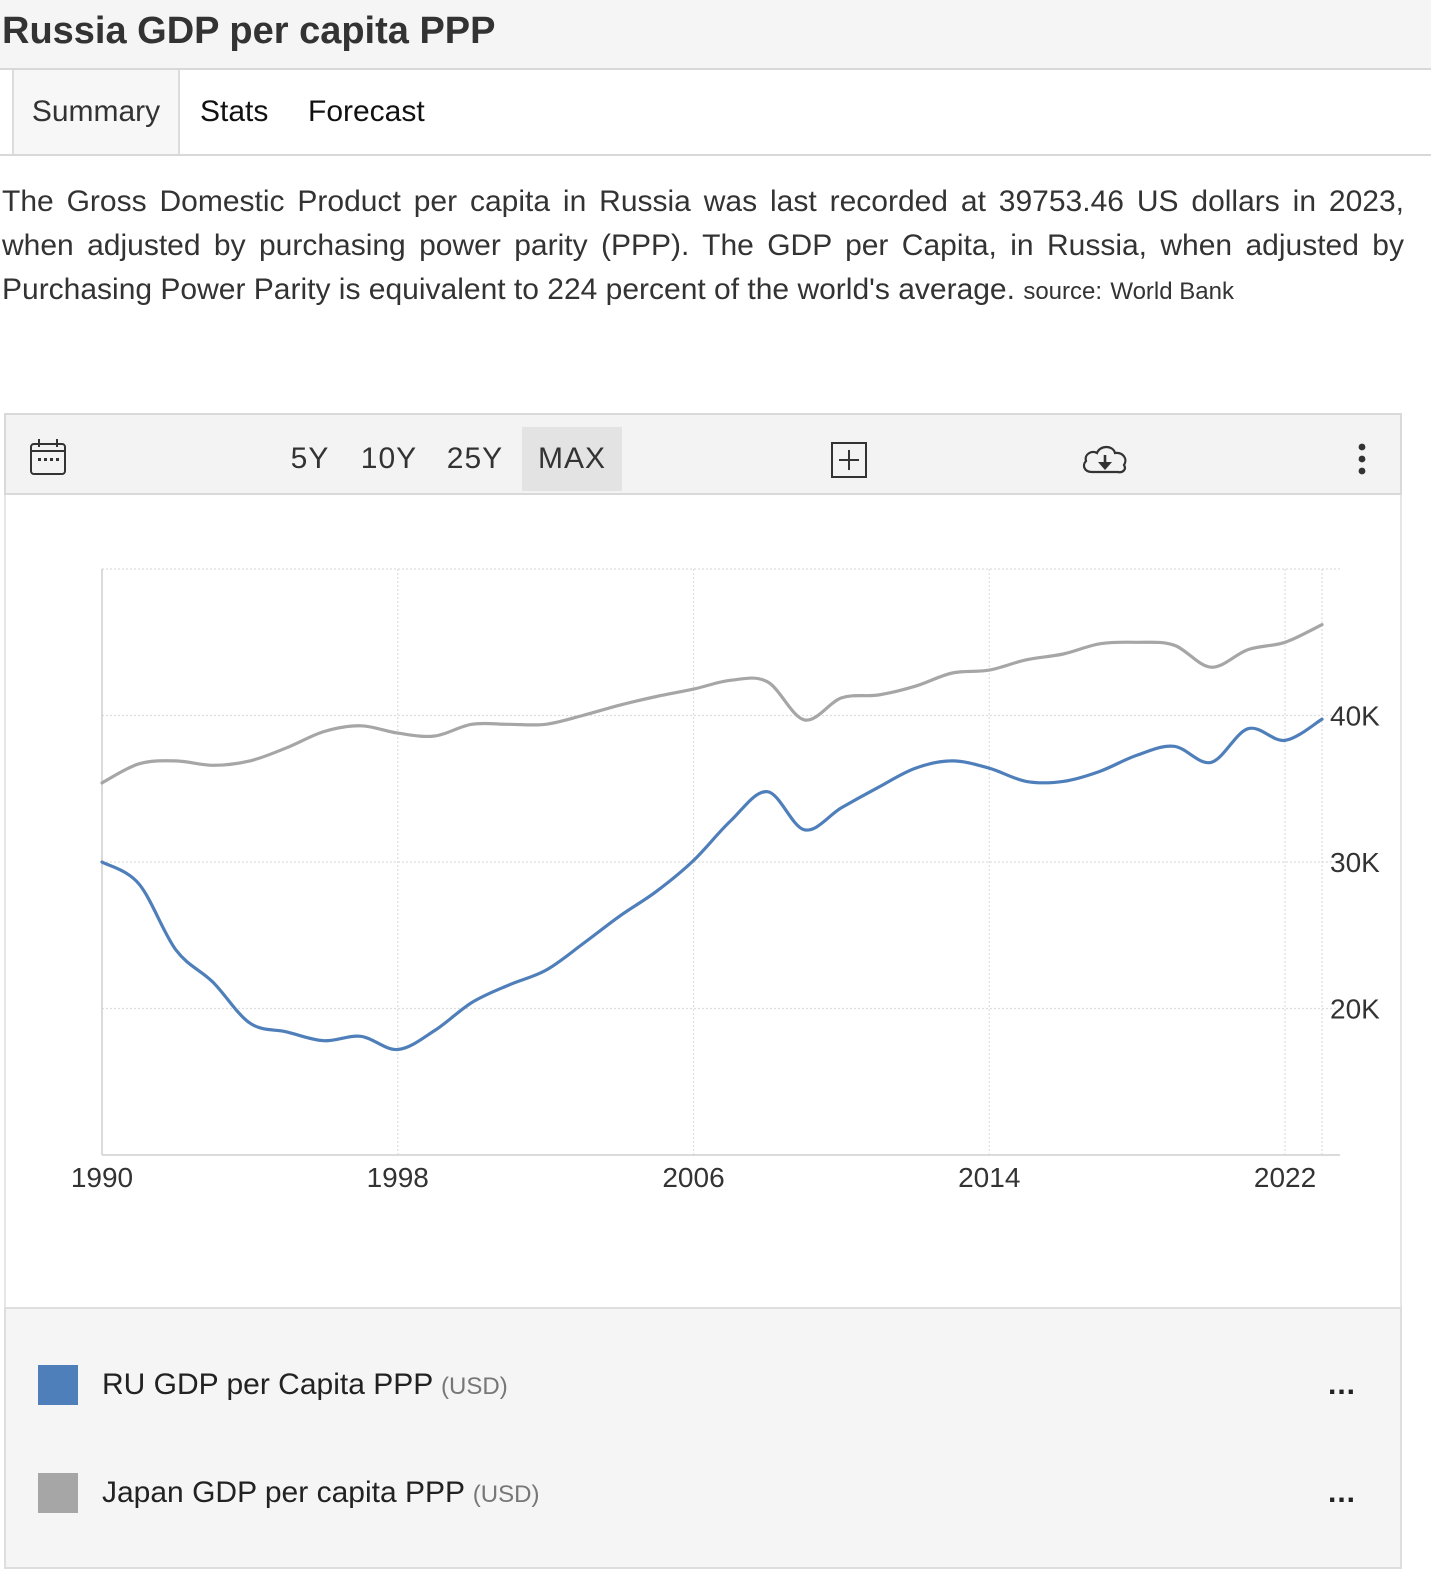 The width and height of the screenshot is (1431, 1587). What do you see at coordinates (715, 113) in the screenshot?
I see `tab-bar: Summary Stats Forecast` at bounding box center [715, 113].